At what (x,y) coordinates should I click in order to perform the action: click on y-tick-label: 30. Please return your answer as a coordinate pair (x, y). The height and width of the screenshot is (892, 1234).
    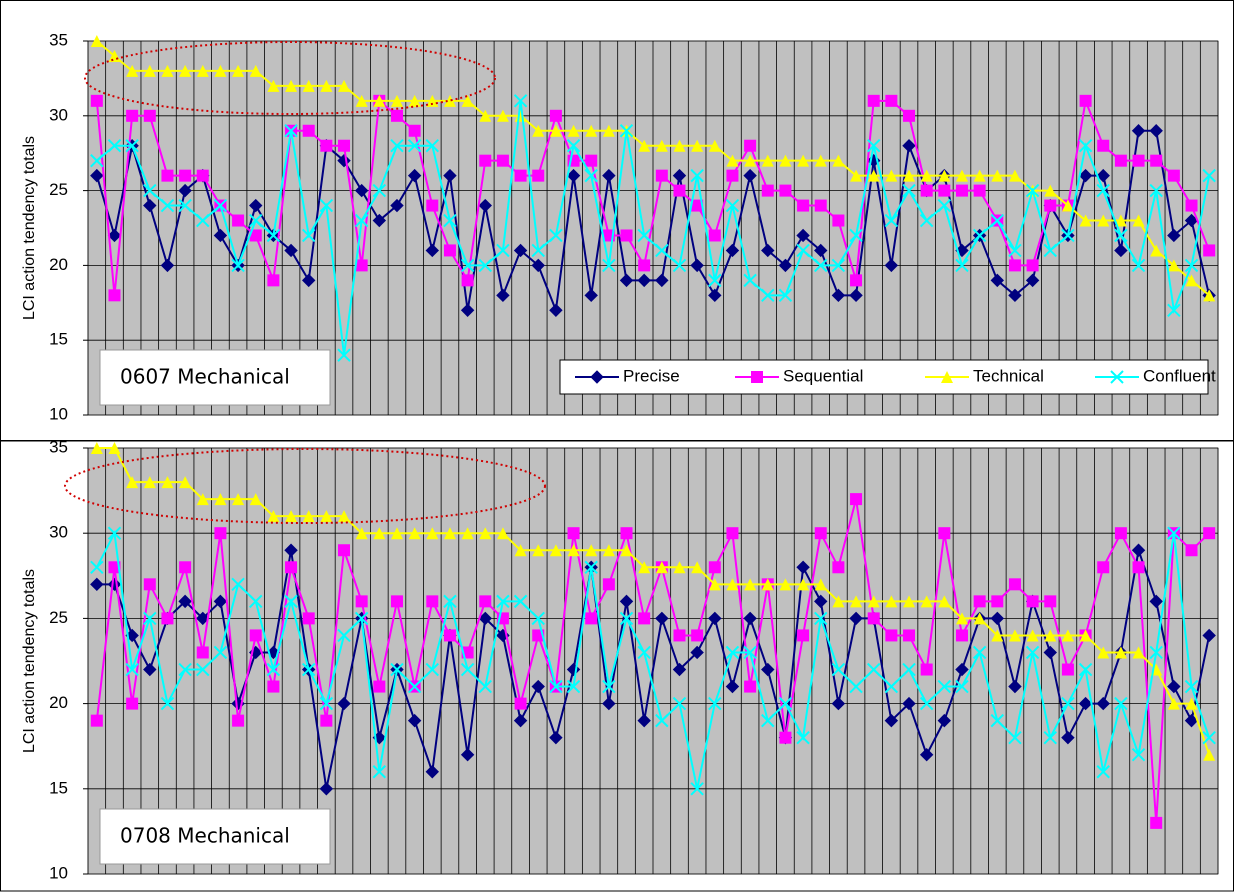
    Looking at the image, I should click on (58, 532).